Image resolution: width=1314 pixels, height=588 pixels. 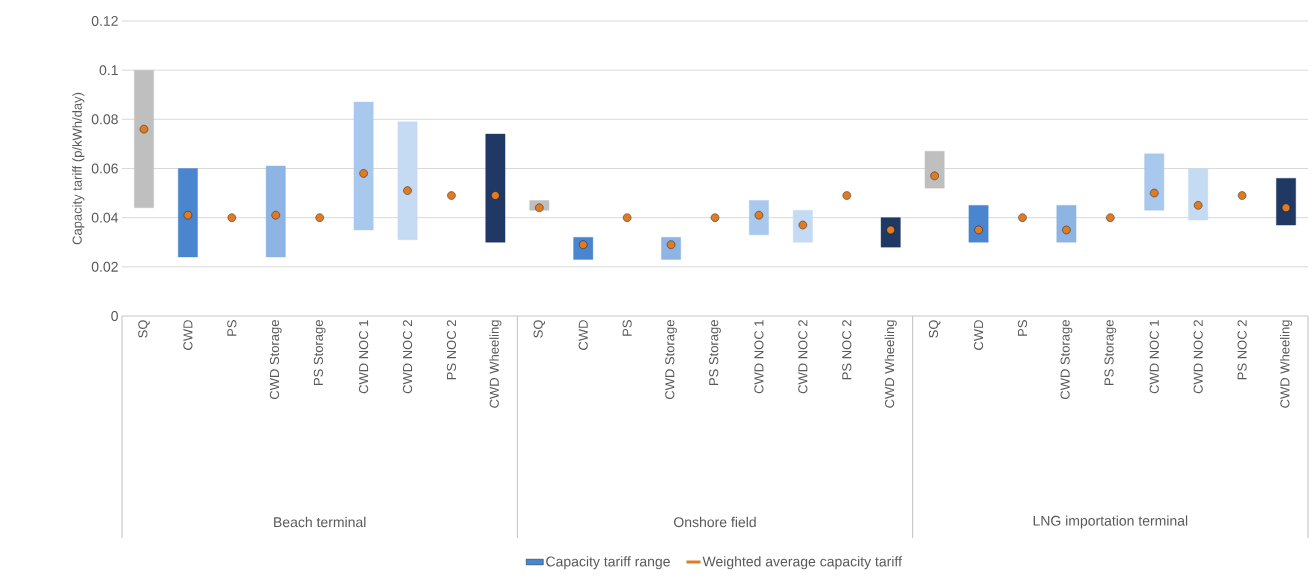 I want to click on text: LNG importation terminal, so click(x=1110, y=522).